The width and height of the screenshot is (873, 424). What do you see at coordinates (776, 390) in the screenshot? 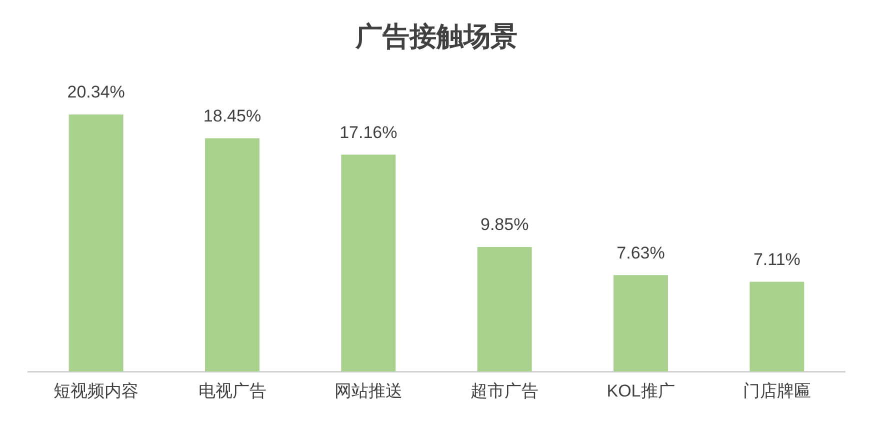
I see `x-tick-label: 门店牌匾` at bounding box center [776, 390].